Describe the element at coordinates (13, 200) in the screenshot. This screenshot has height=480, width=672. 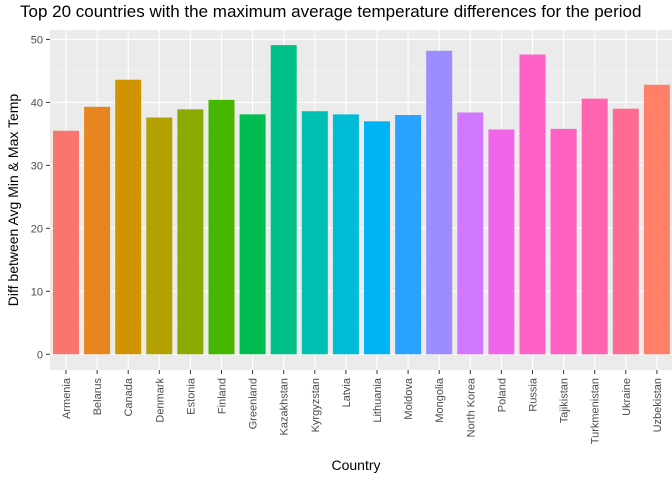
I see `y-axis-title: Diff between Avg Min & Max Temp` at that location.